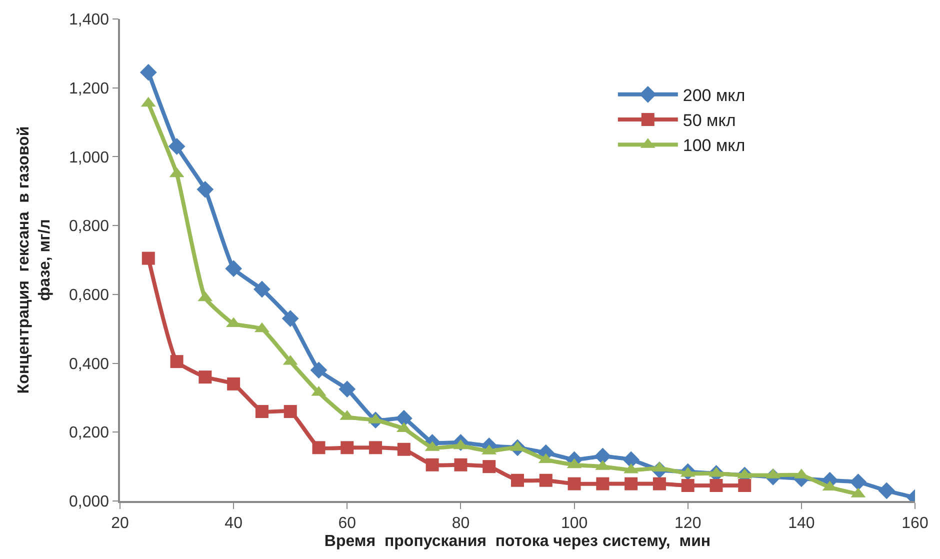 The height and width of the screenshot is (559, 940). What do you see at coordinates (709, 120) in the screenshot?
I see `legend-label: 50 мкл` at bounding box center [709, 120].